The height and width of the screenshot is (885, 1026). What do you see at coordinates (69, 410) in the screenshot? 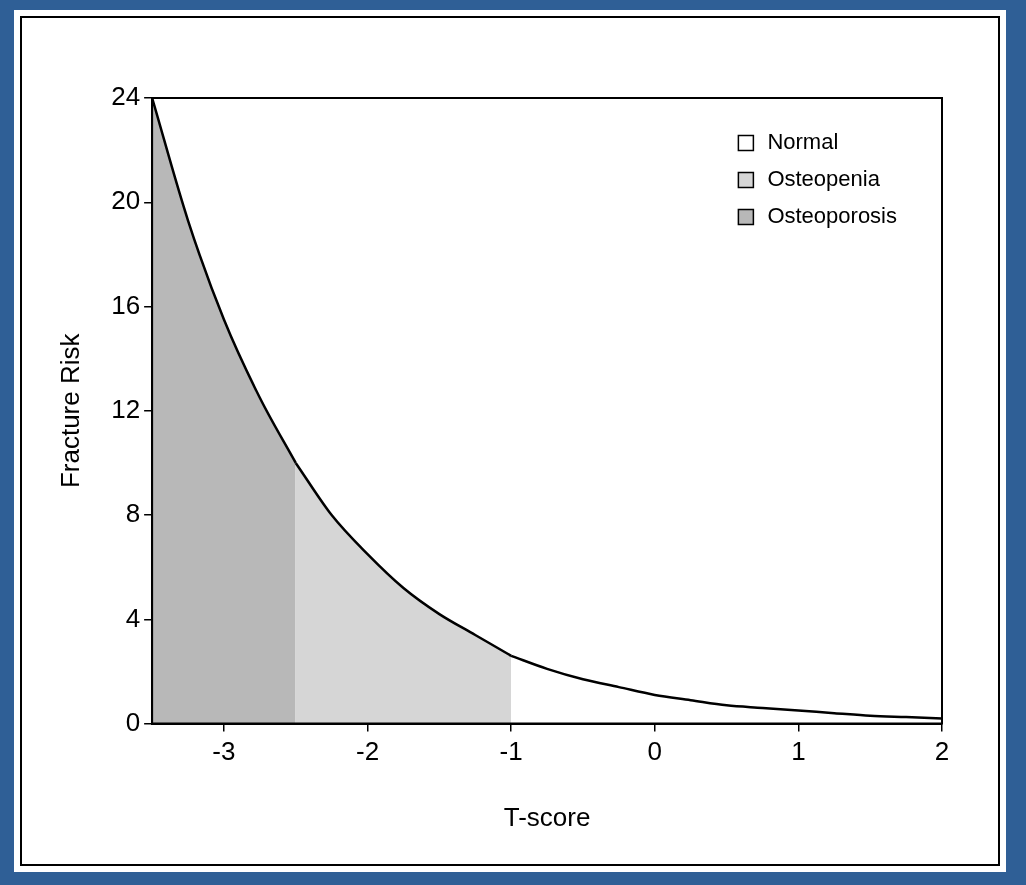
I see `y-axis-title: Fracture Risk` at bounding box center [69, 410].